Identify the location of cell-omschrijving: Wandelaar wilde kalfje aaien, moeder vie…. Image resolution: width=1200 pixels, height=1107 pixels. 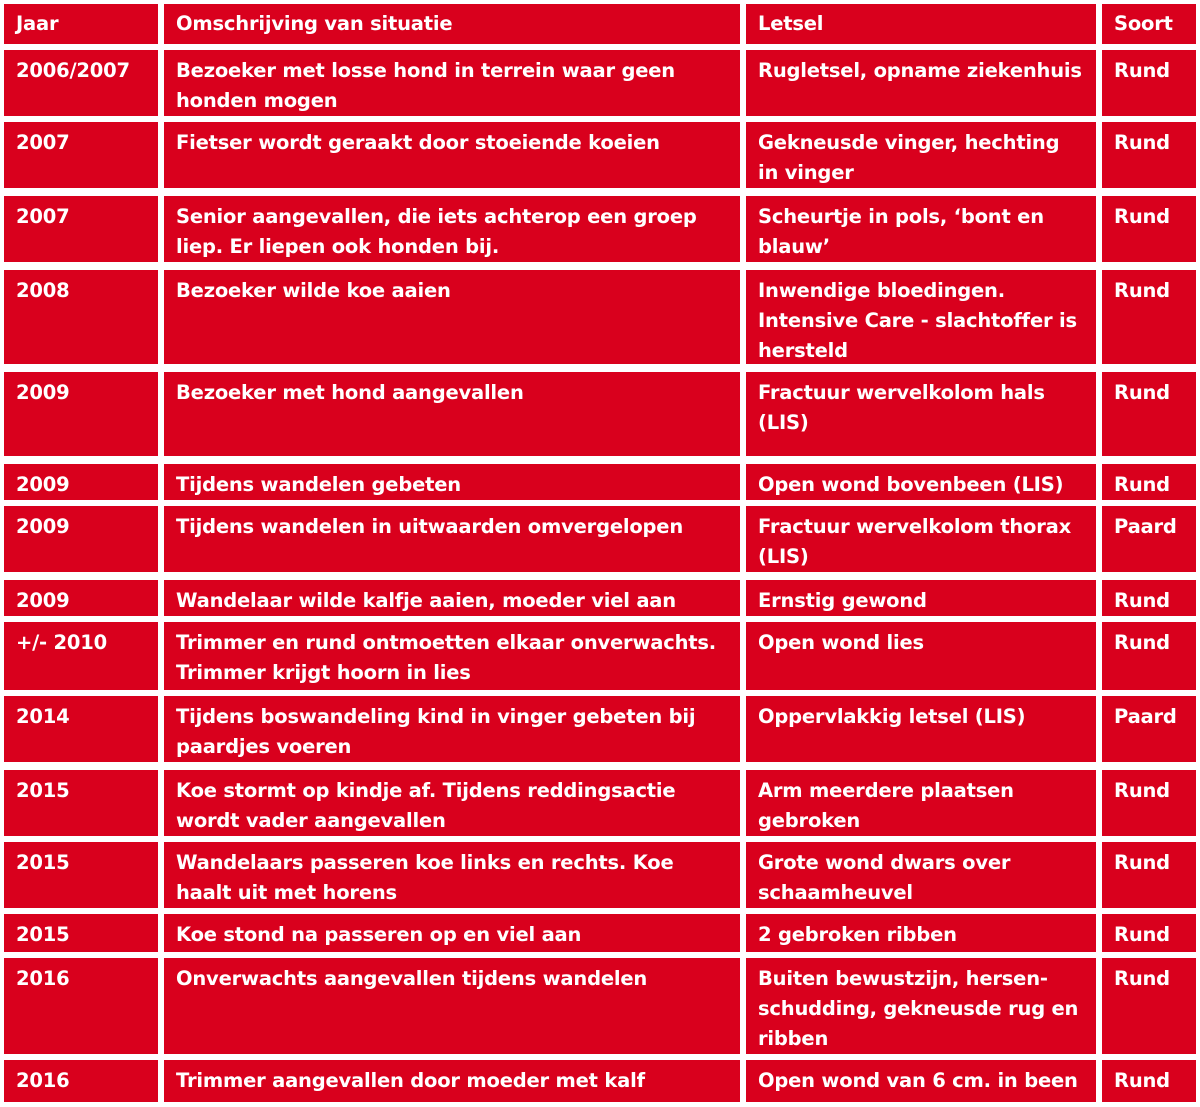
(452, 598).